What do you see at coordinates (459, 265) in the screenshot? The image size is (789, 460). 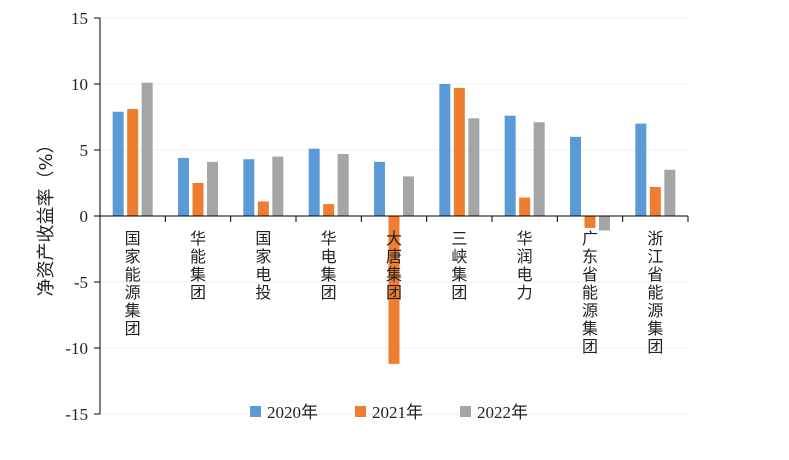 I see `category-label: 三峡集团` at bounding box center [459, 265].